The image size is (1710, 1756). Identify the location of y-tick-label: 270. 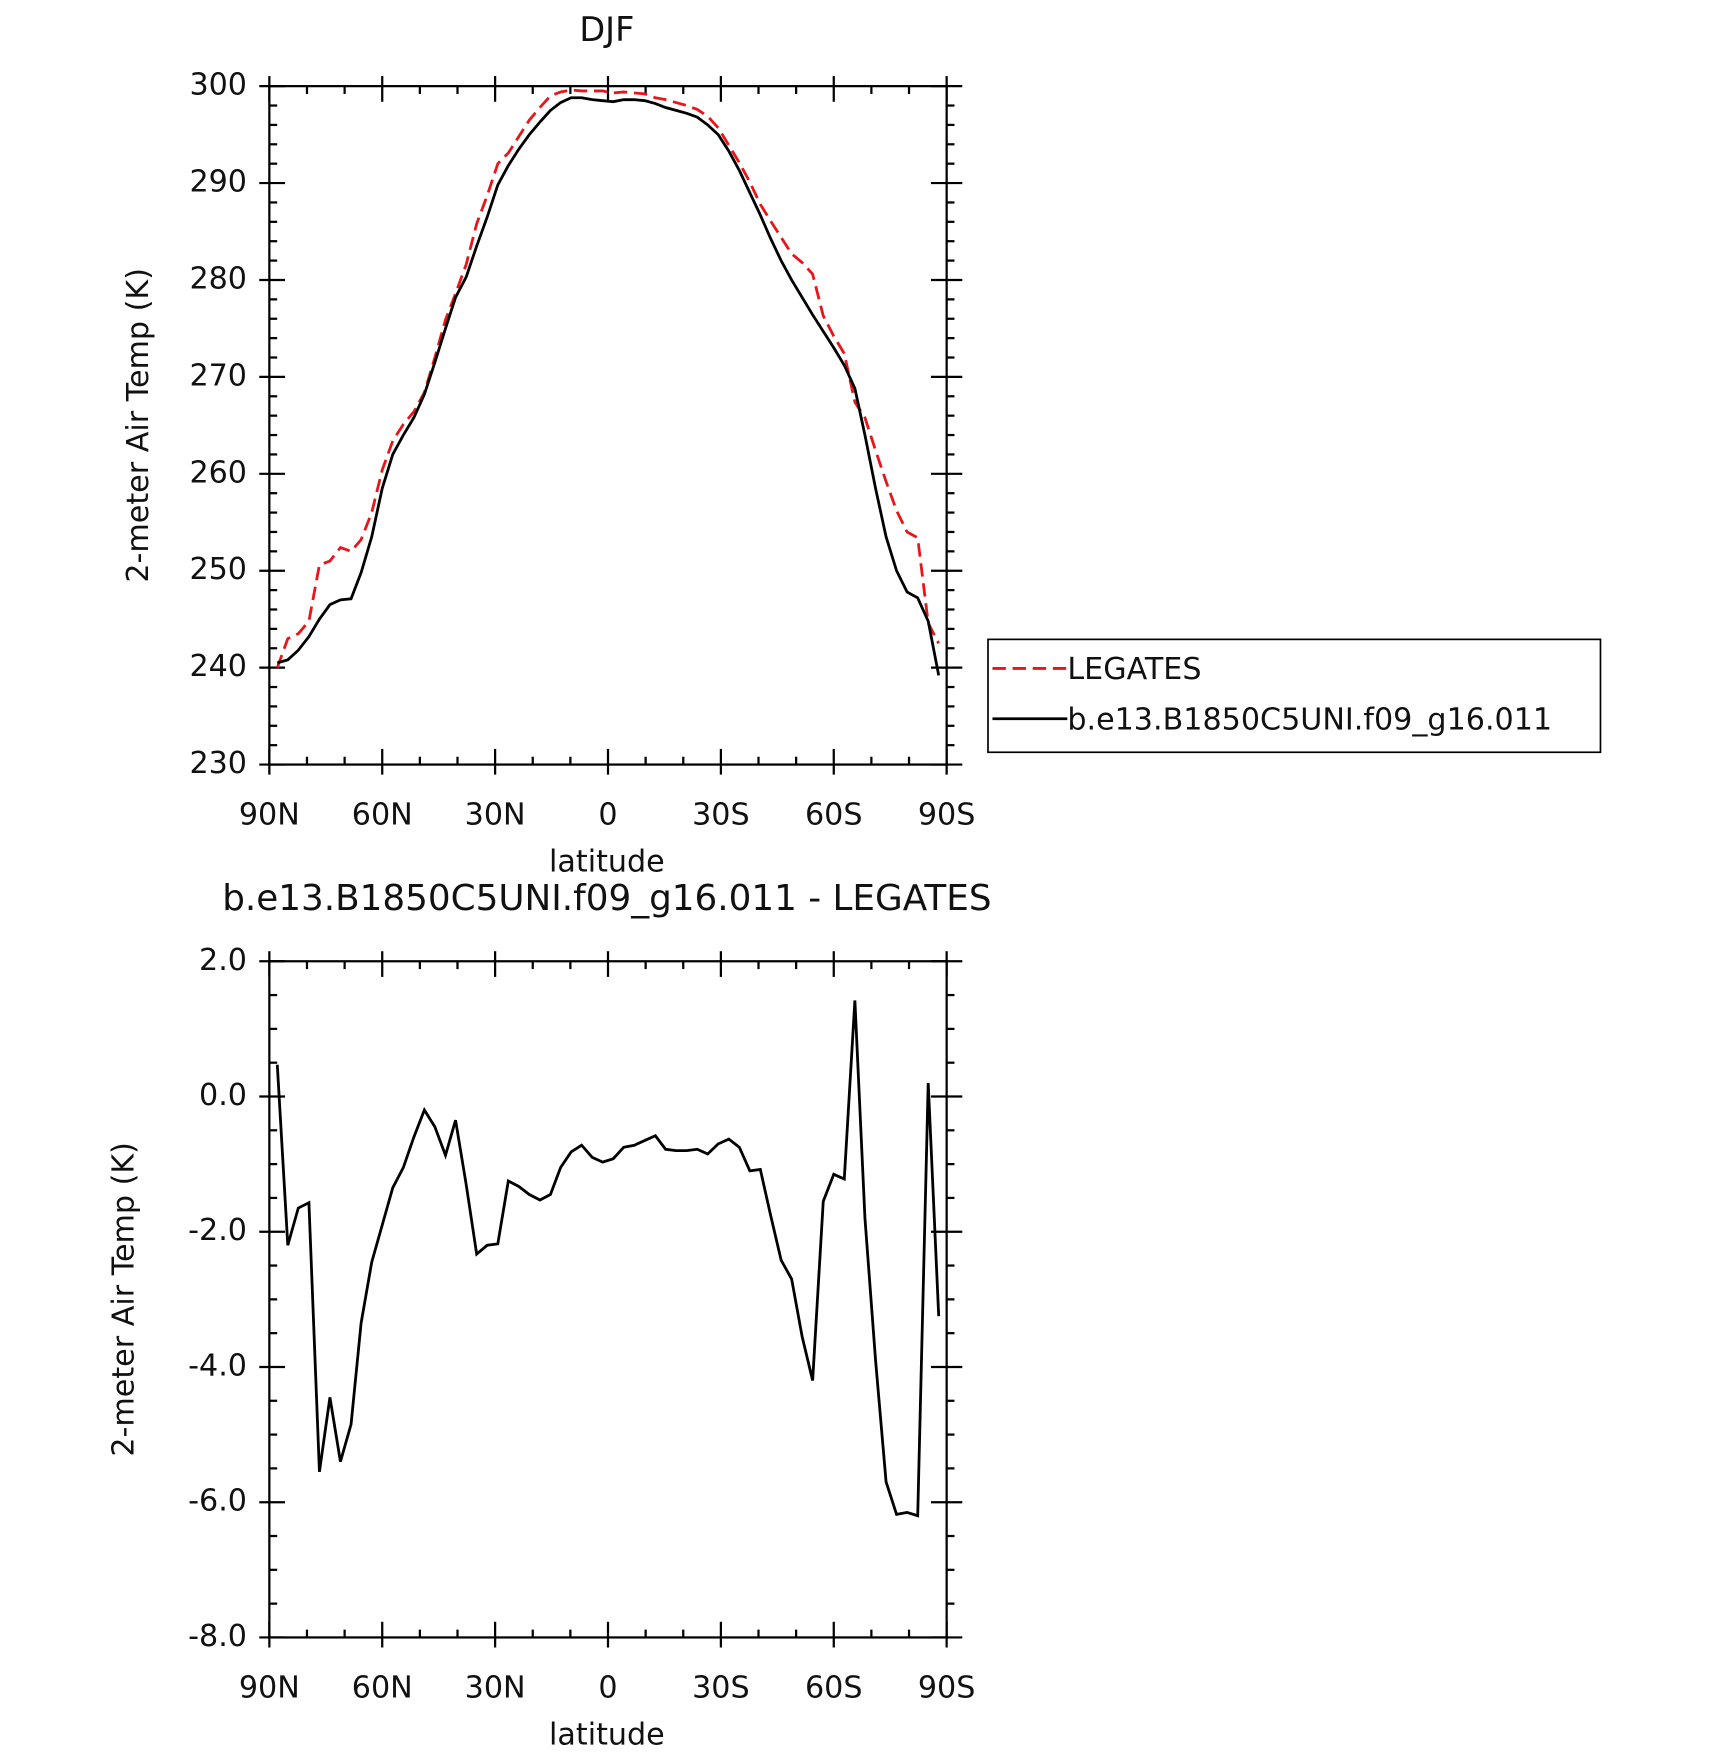
(218, 375).